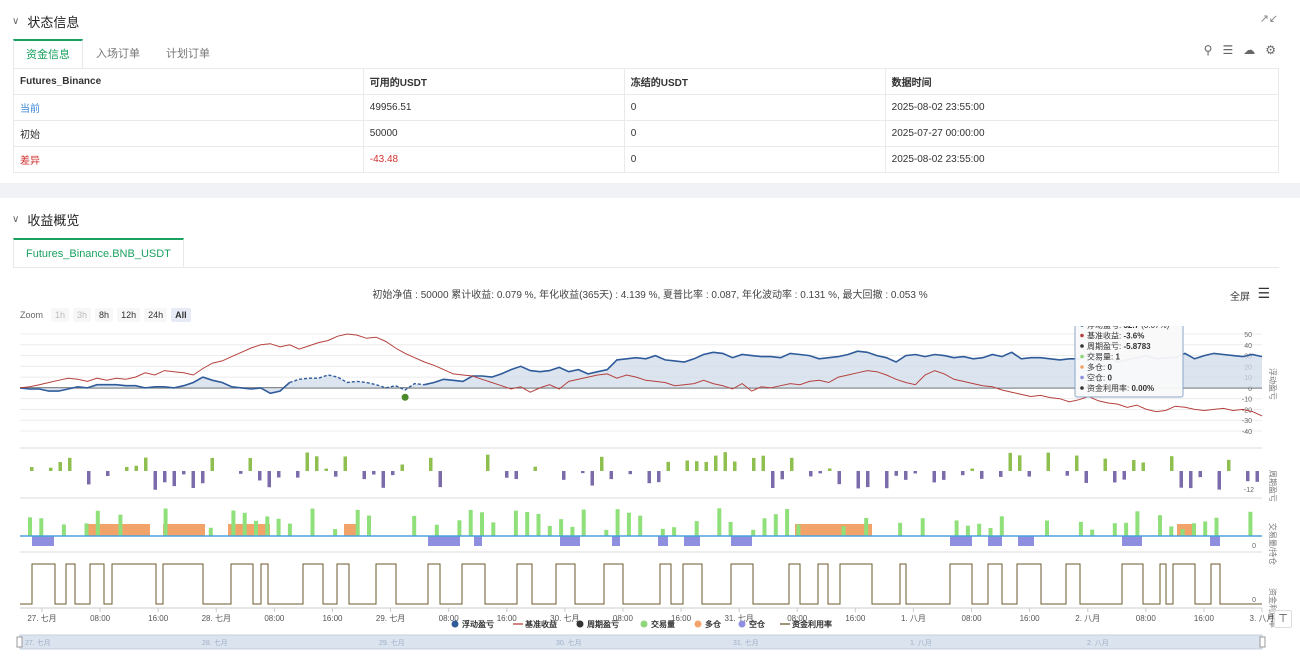 The width and height of the screenshot is (1300, 669). Describe the element at coordinates (1087, 618) in the screenshot. I see `x-tick-label: 2. 八月` at that location.